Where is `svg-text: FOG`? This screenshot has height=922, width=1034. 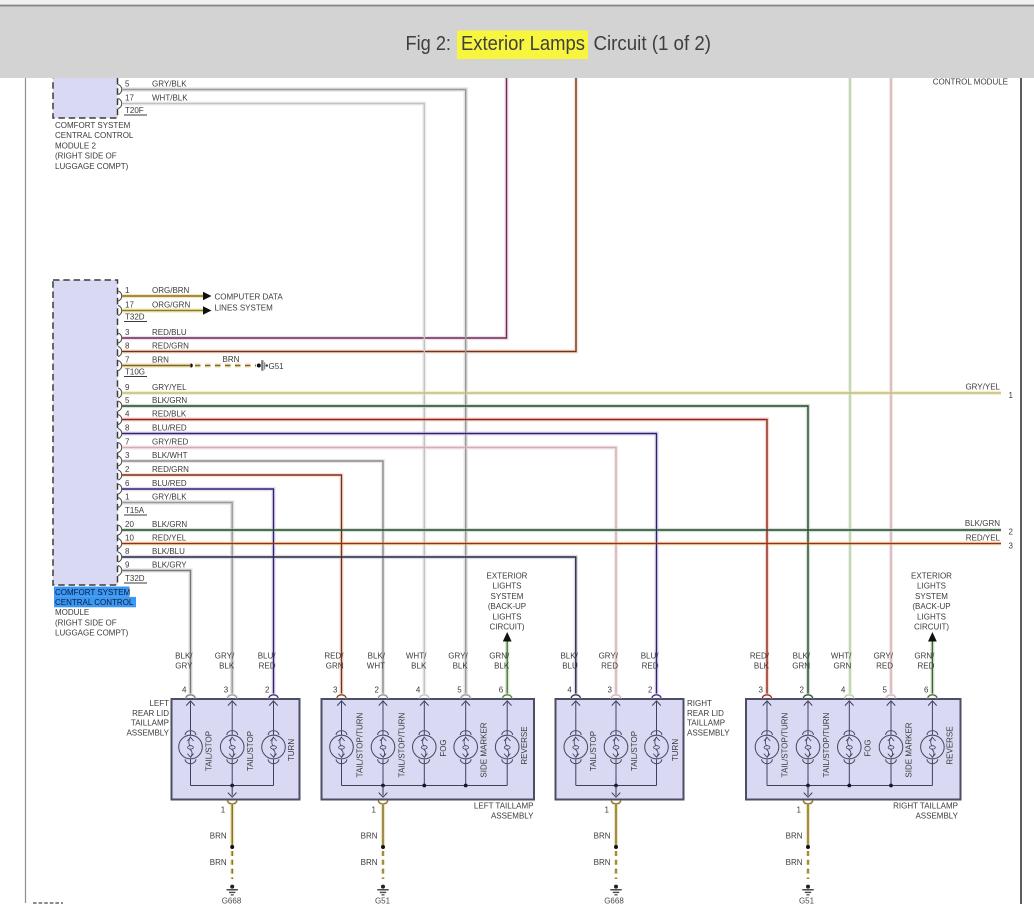 svg-text: FOG is located at coordinates (868, 747).